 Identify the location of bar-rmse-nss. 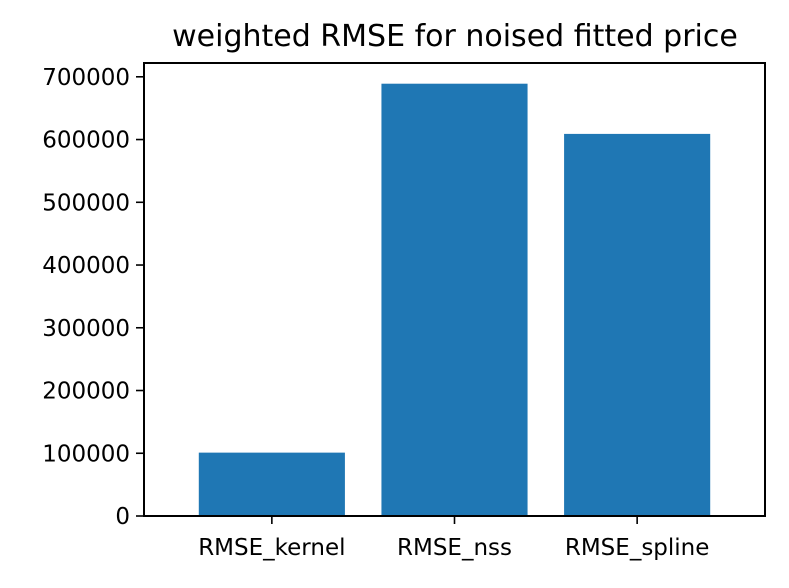
(454, 299).